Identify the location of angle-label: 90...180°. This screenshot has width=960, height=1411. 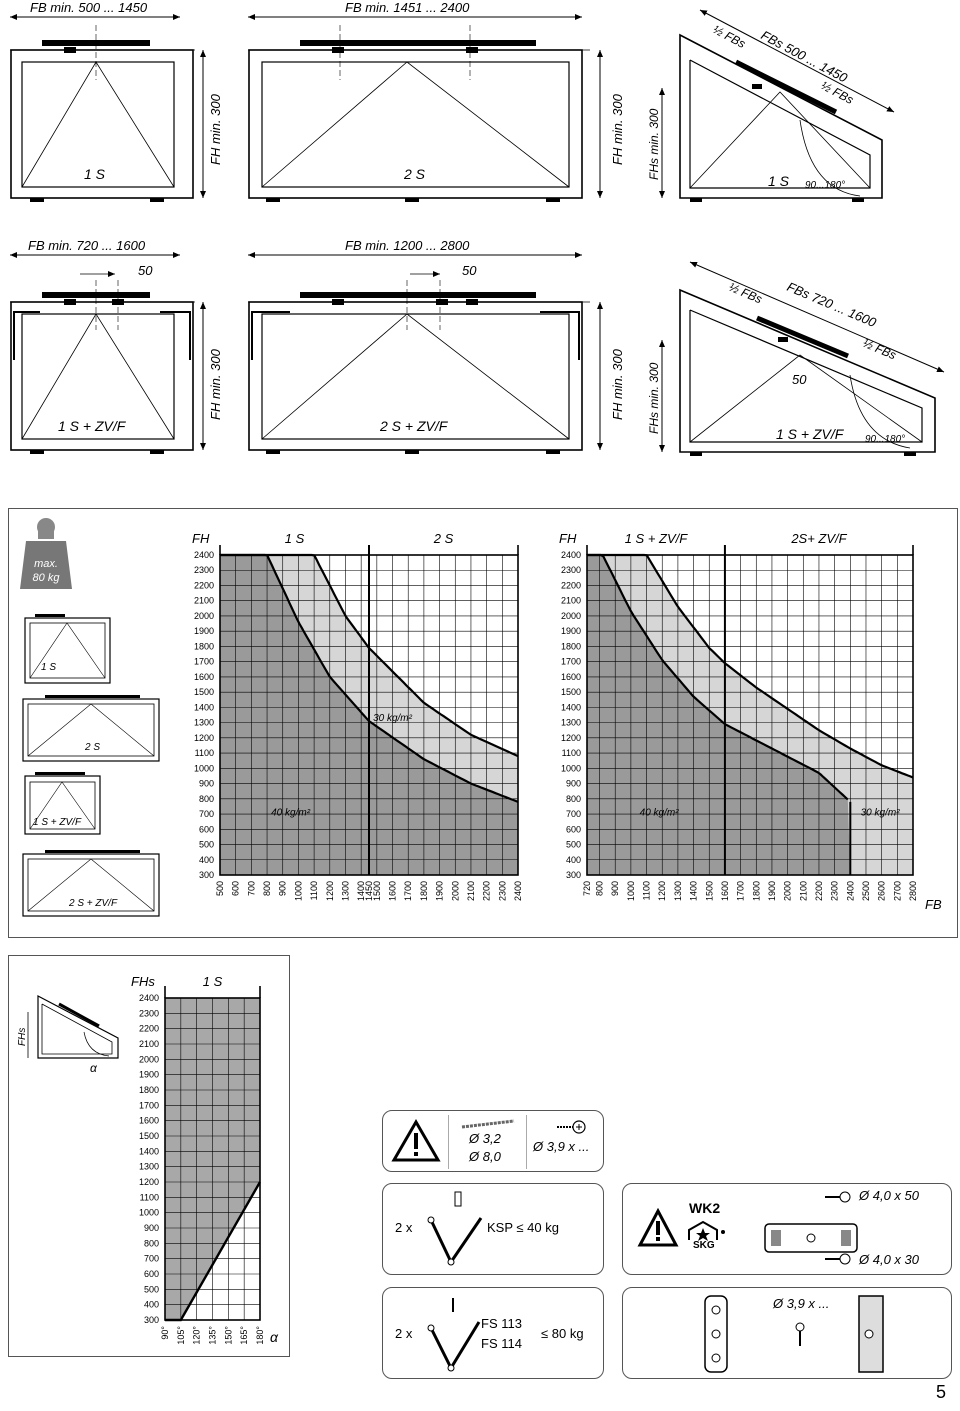
(885, 439).